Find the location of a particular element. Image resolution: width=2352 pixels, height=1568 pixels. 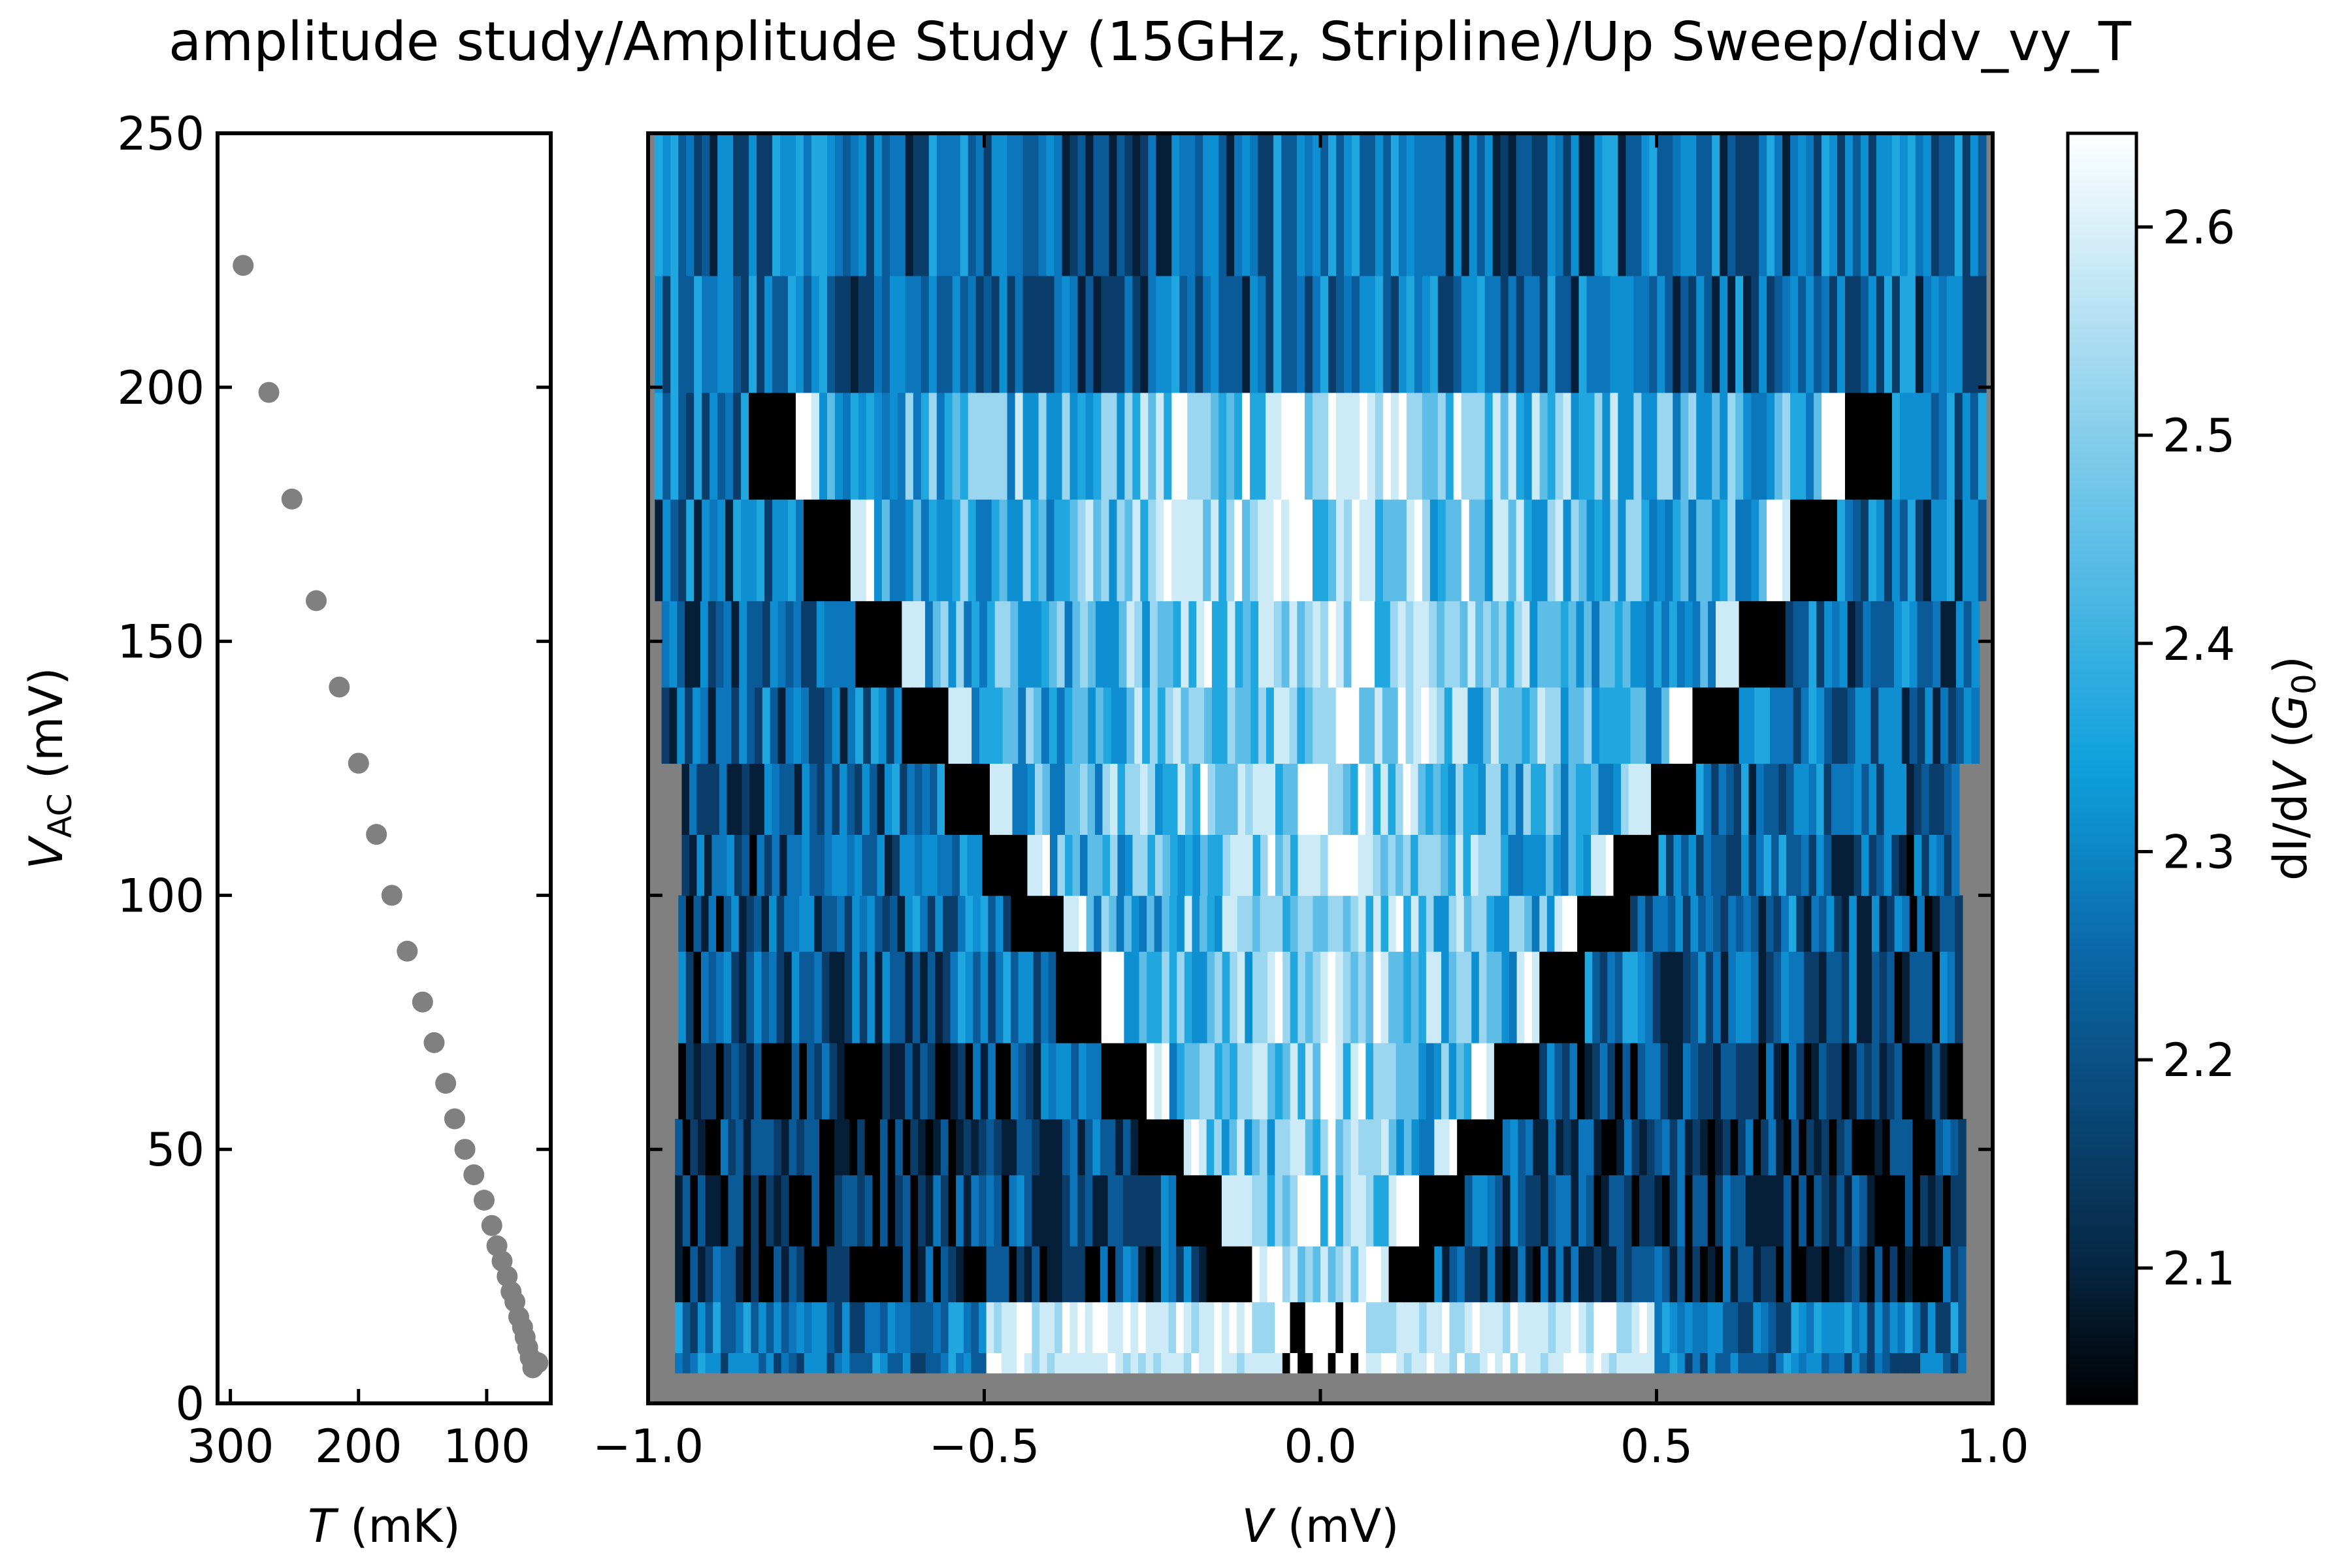

left-y-axis-label: VAC (mV) is located at coordinates (49, 768).